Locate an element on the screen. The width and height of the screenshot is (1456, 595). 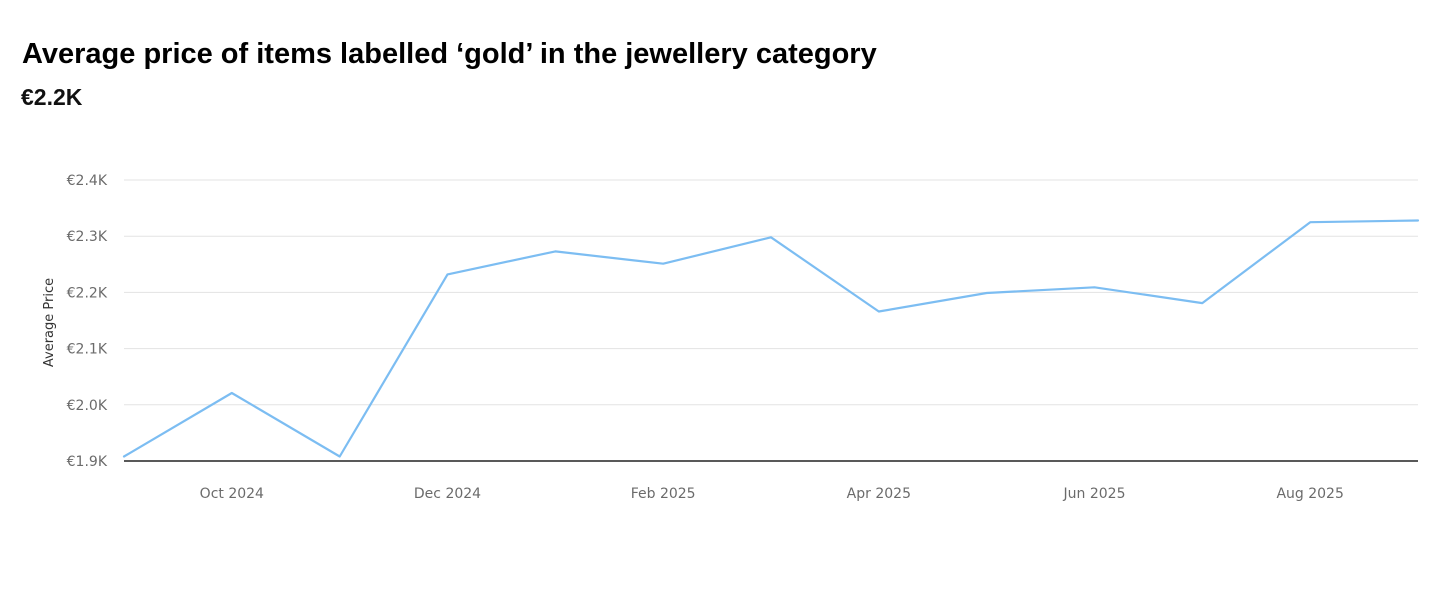
y-tick-label: €2.4K is located at coordinates (87, 181).